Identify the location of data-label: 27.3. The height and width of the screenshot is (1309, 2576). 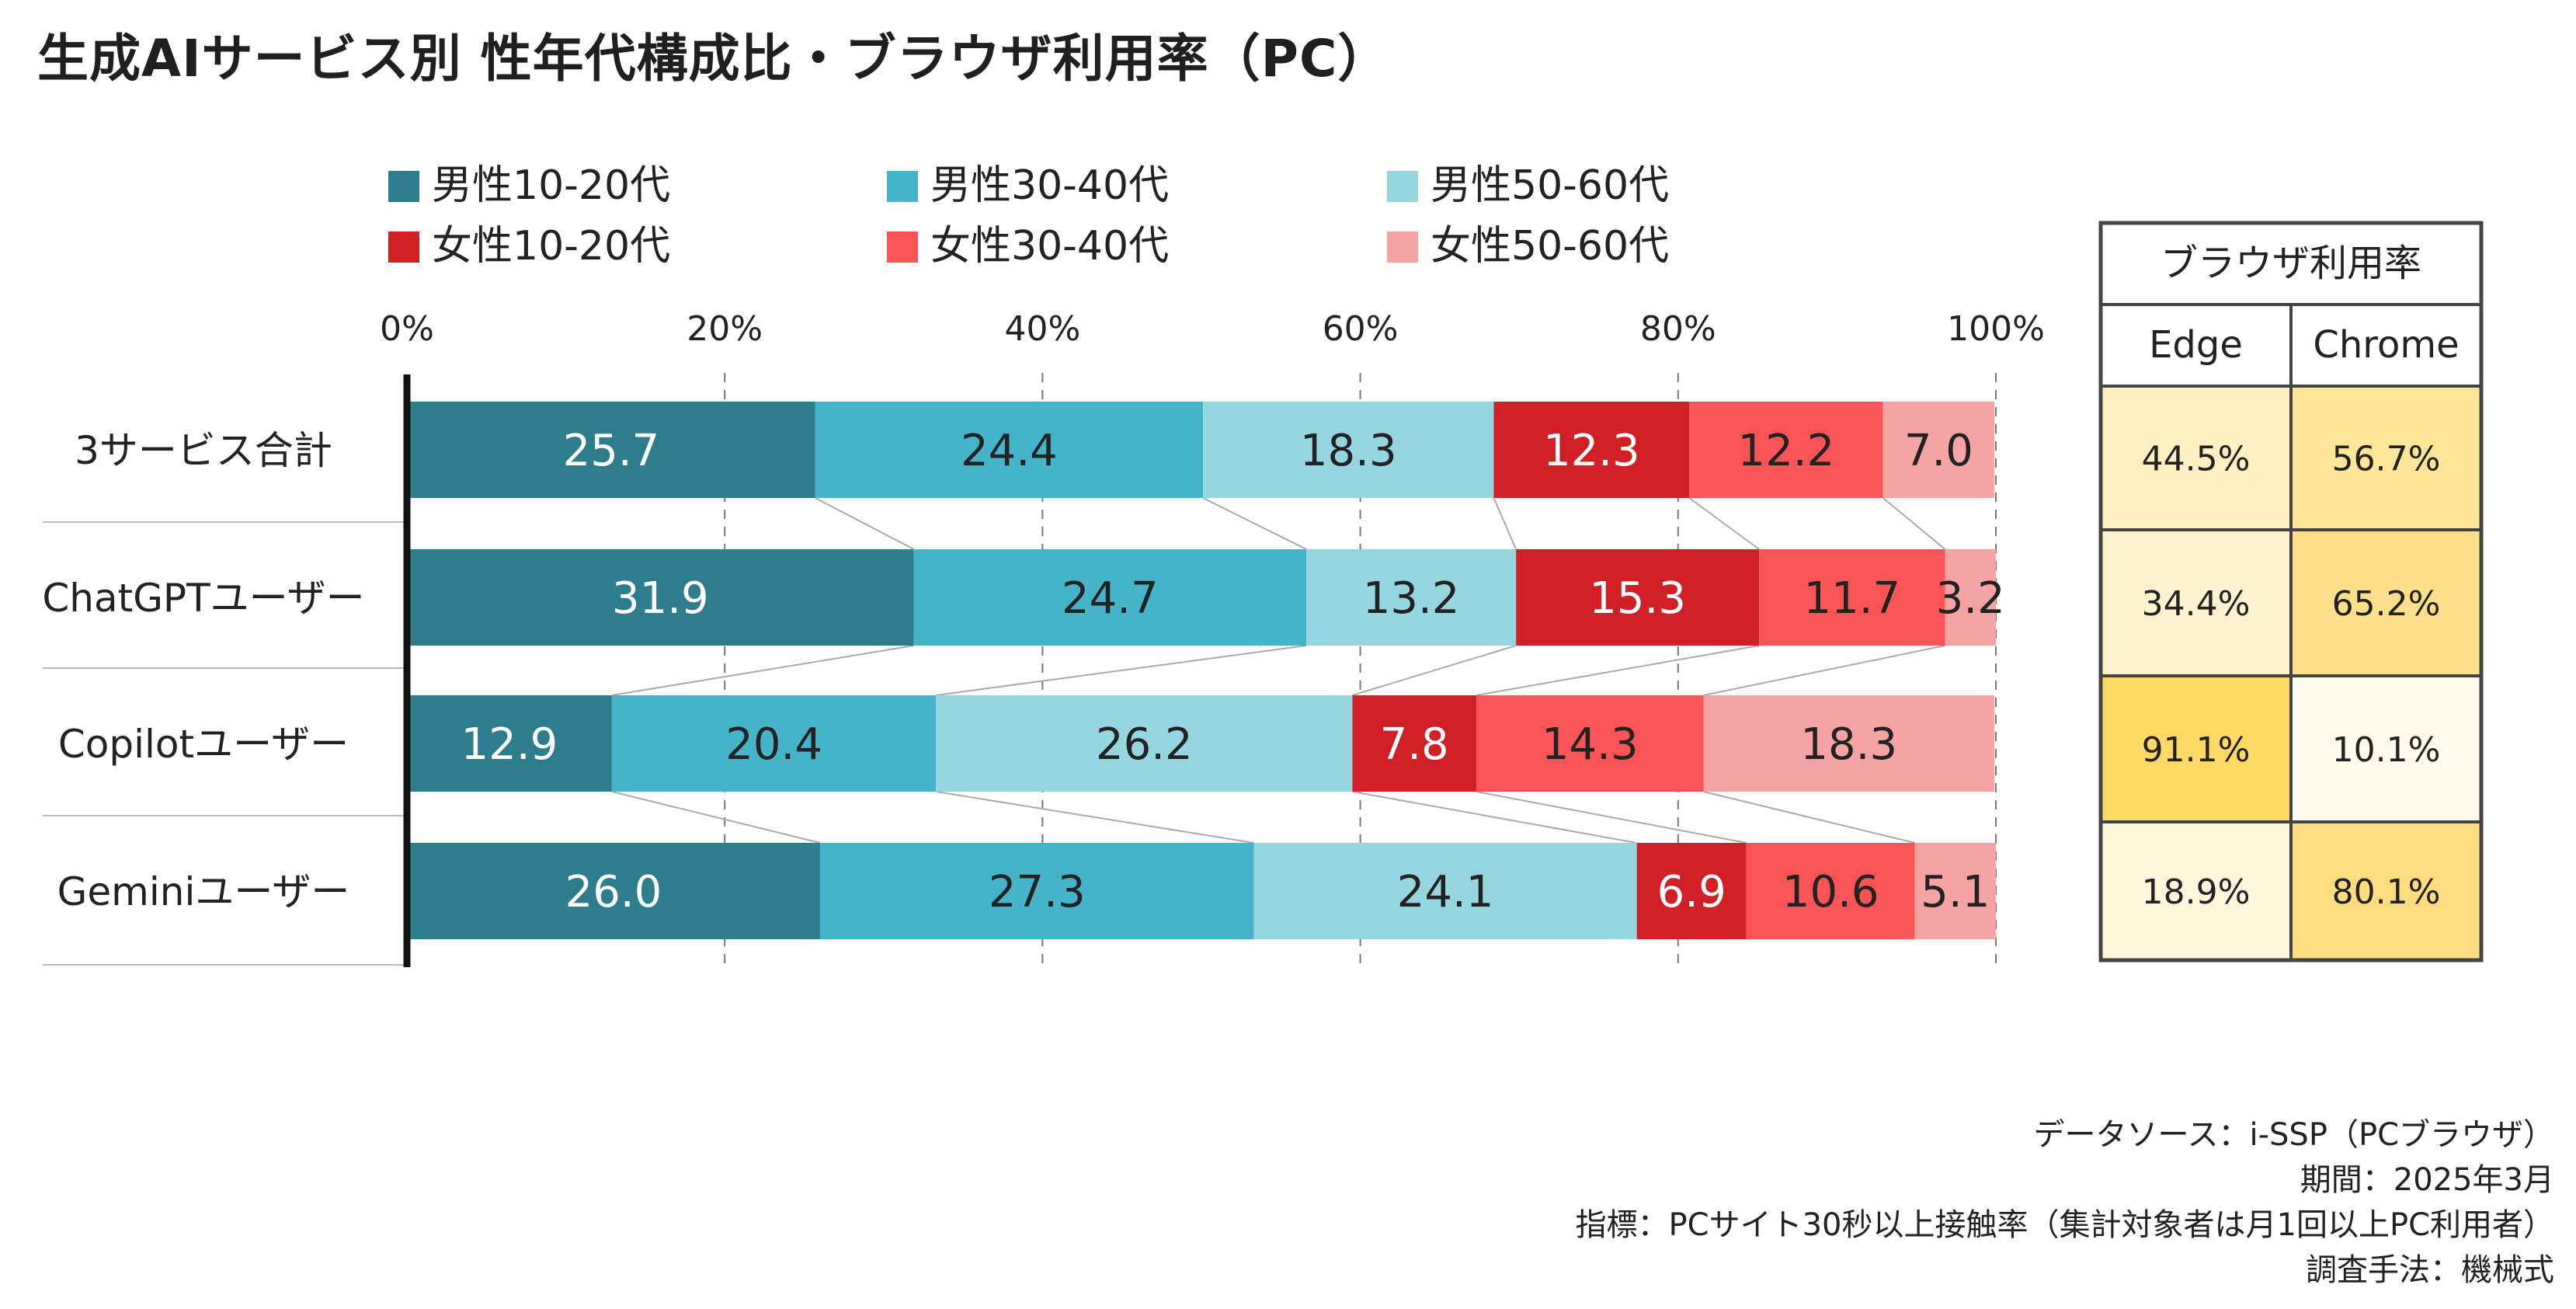
(1037, 892).